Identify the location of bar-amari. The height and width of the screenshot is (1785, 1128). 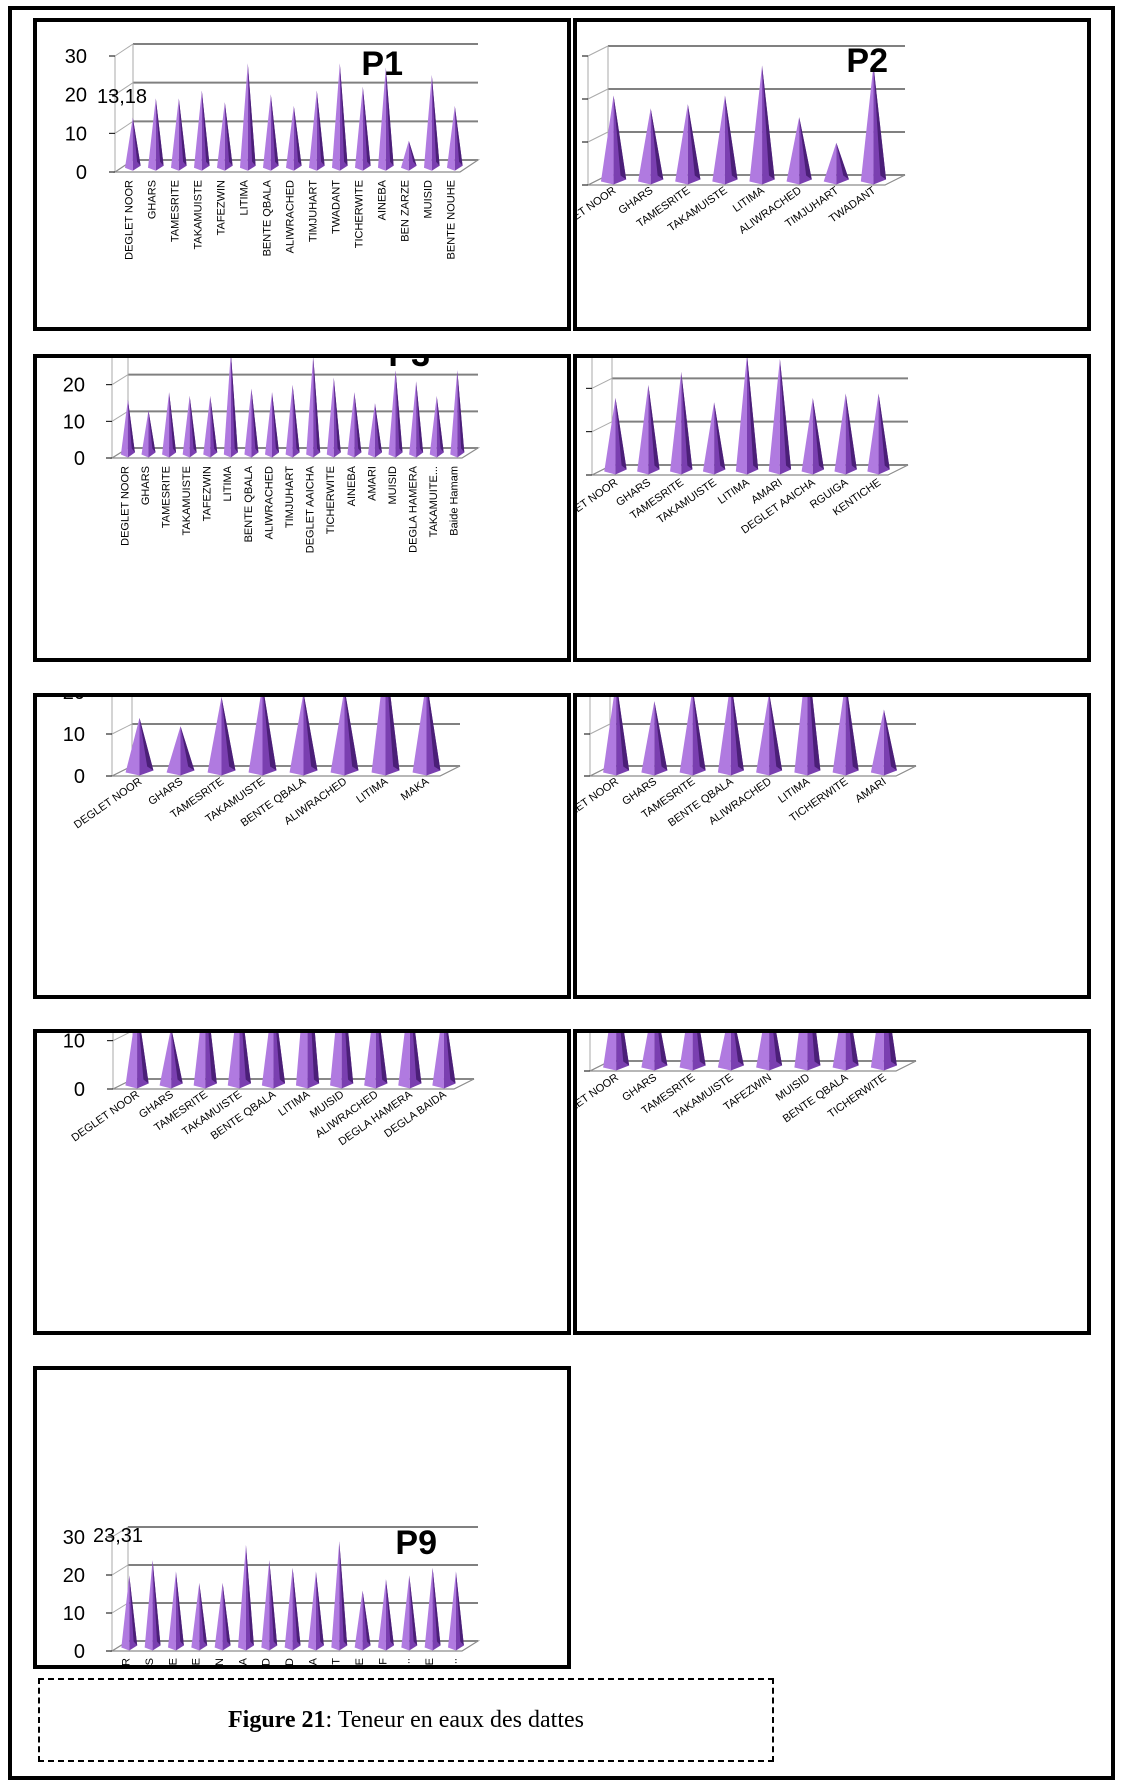
(374, 430).